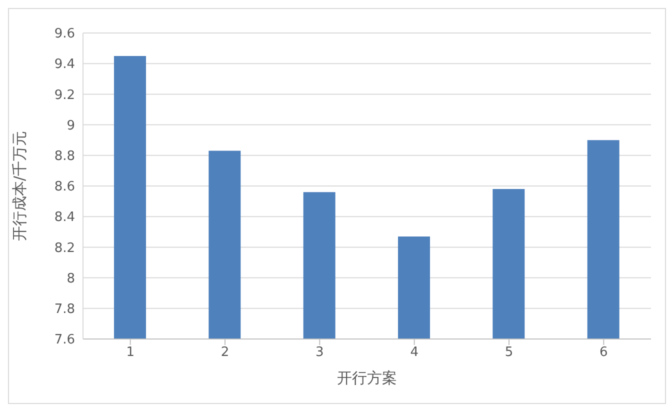 Image resolution: width=672 pixels, height=410 pixels. I want to click on y-tick-label: 8.8, so click(64, 156).